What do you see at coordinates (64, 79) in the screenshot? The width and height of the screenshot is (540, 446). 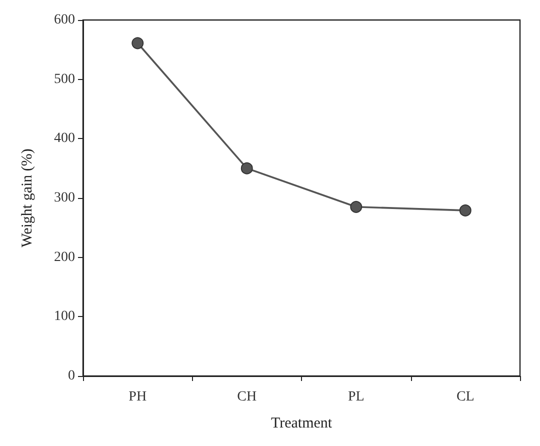 I see `y-tick-label: 500` at bounding box center [64, 79].